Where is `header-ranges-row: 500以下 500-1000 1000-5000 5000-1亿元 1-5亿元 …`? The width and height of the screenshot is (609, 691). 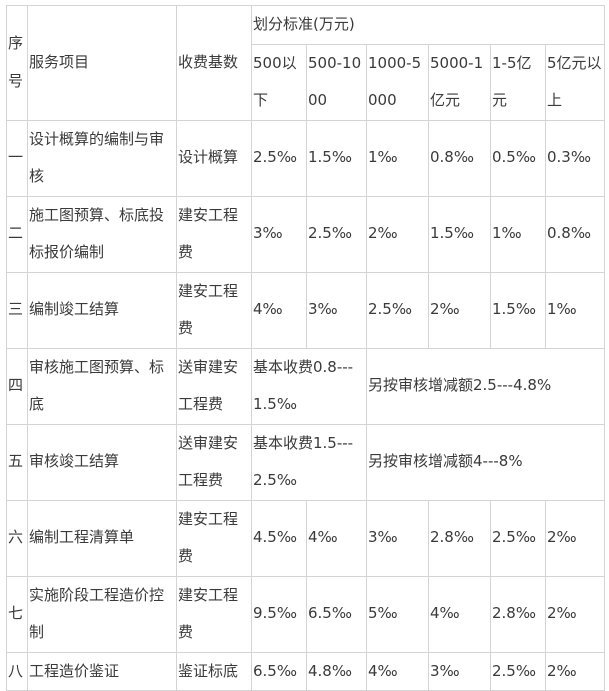
header-ranges-row: 500以下 500-1000 1000-5000 5000-1亿元 1-5亿元 … is located at coordinates (306, 82).